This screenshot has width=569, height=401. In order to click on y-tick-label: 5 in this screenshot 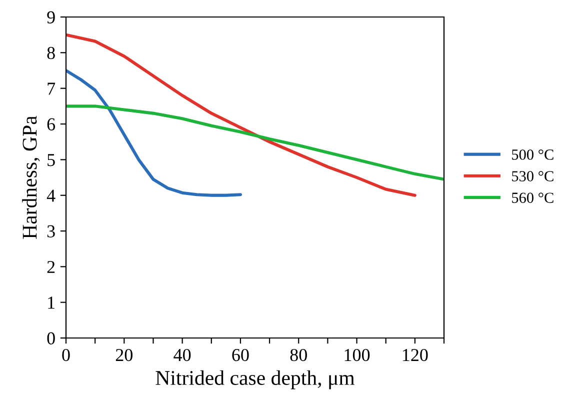, I will do `click(51, 160)`.